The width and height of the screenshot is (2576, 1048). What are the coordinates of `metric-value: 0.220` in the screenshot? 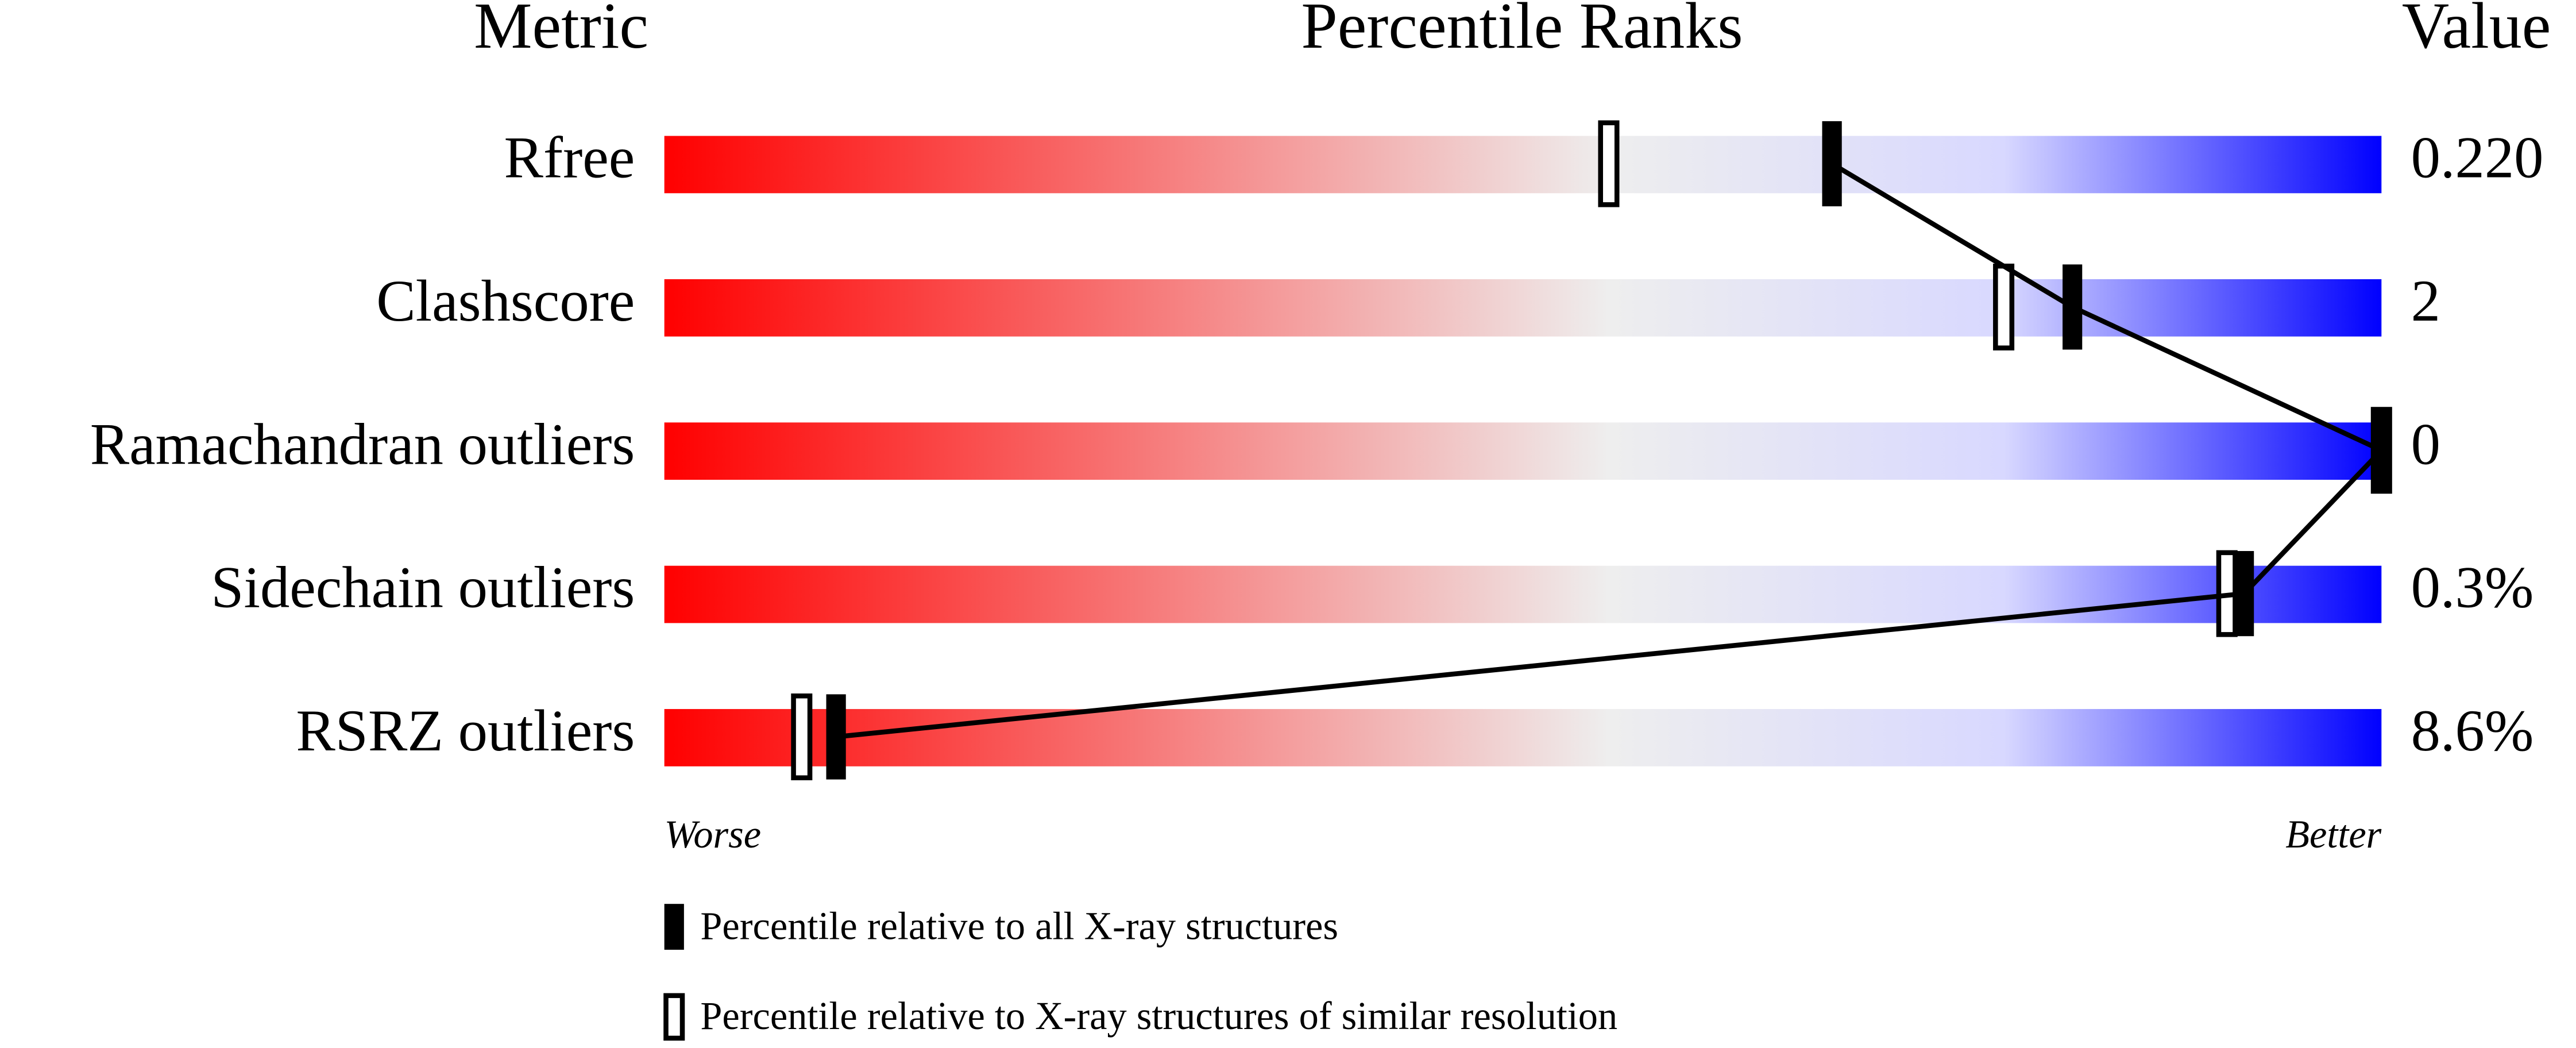 It's located at (2477, 158).